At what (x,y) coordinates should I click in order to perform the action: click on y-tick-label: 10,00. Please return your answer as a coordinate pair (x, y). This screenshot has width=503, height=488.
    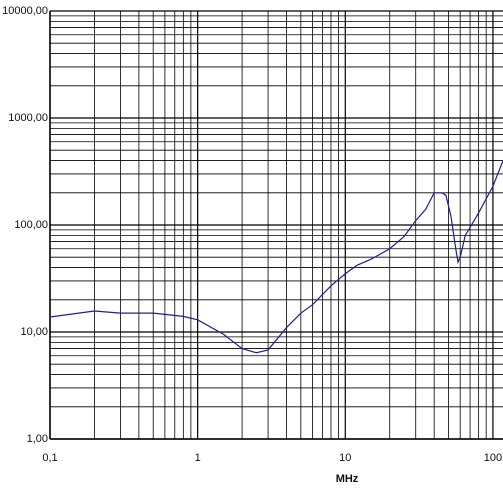
    Looking at the image, I should click on (34, 332).